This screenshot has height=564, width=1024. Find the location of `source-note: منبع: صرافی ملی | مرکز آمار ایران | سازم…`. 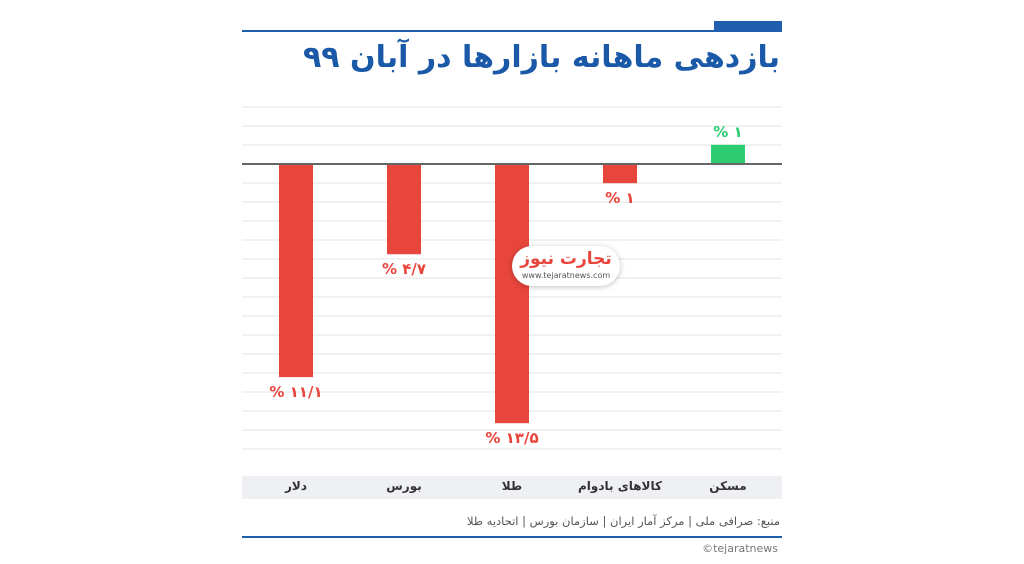

source-note: منبع: صرافی ملی | مرکز آمار ایران | سازم… is located at coordinates (623, 521).